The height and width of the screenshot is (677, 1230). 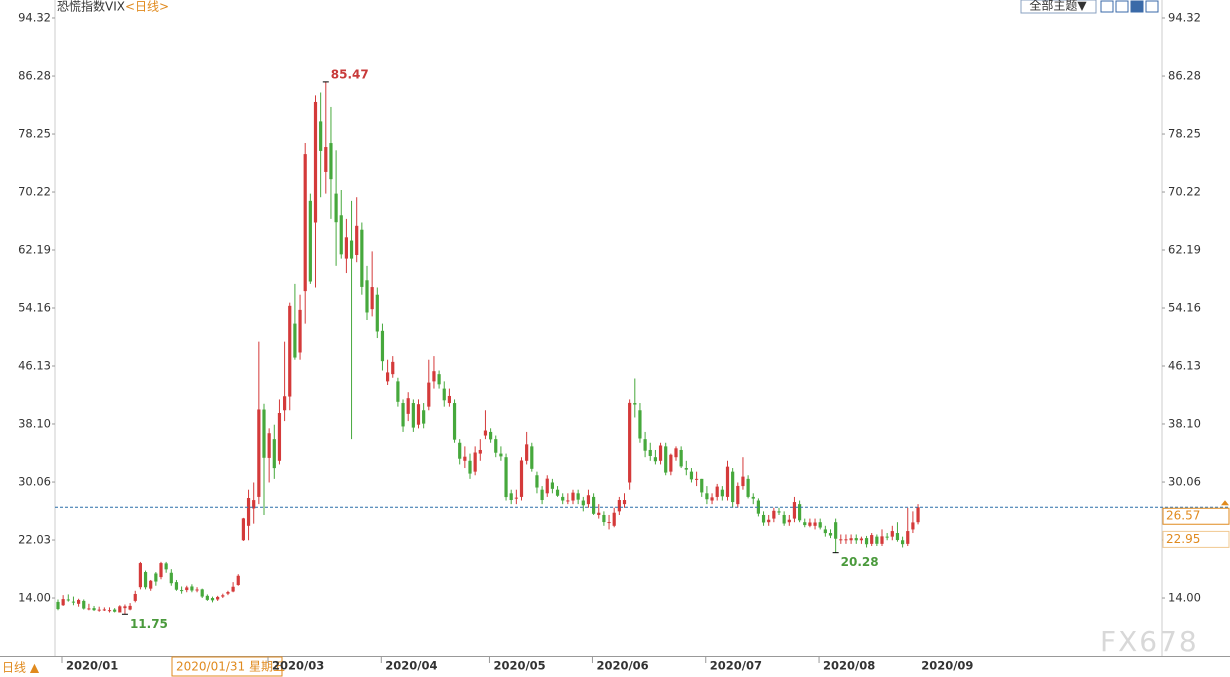 What do you see at coordinates (298, 666) in the screenshot?
I see `x-tick-label: 2020/03` at bounding box center [298, 666].